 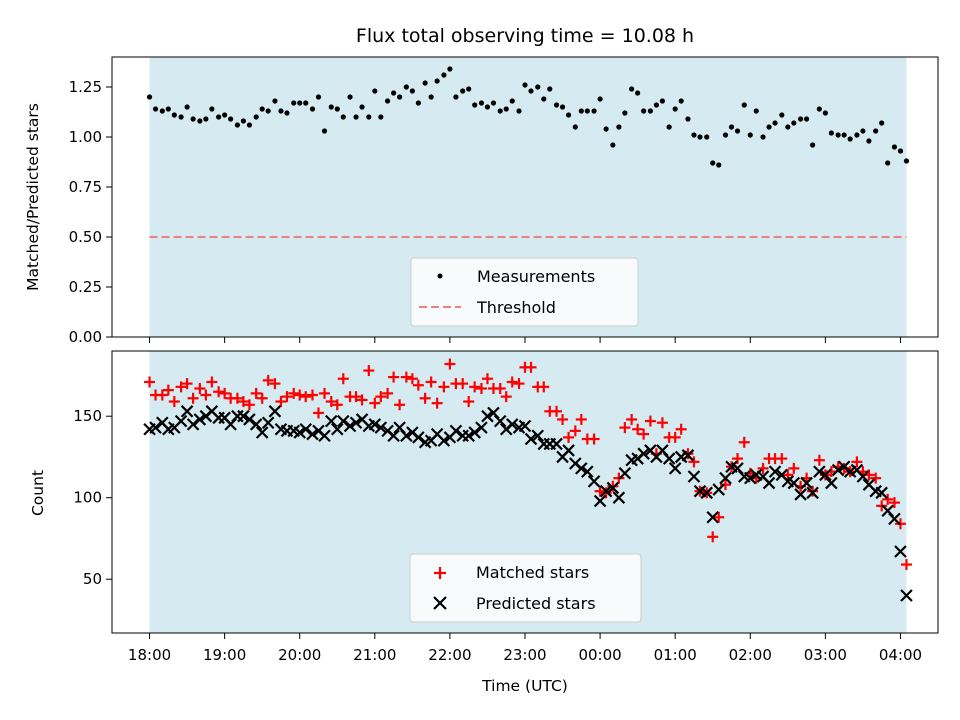 I want to click on bottom-y-tick-label: 150, so click(x=87, y=416).